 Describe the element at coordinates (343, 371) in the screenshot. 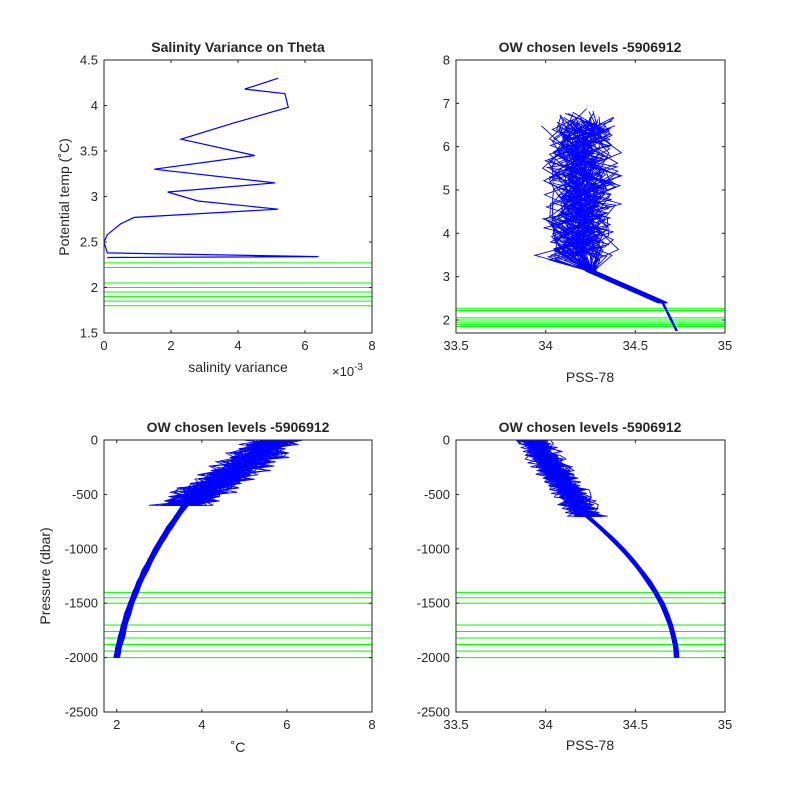

I see `x-exponent-base: ×10` at that location.